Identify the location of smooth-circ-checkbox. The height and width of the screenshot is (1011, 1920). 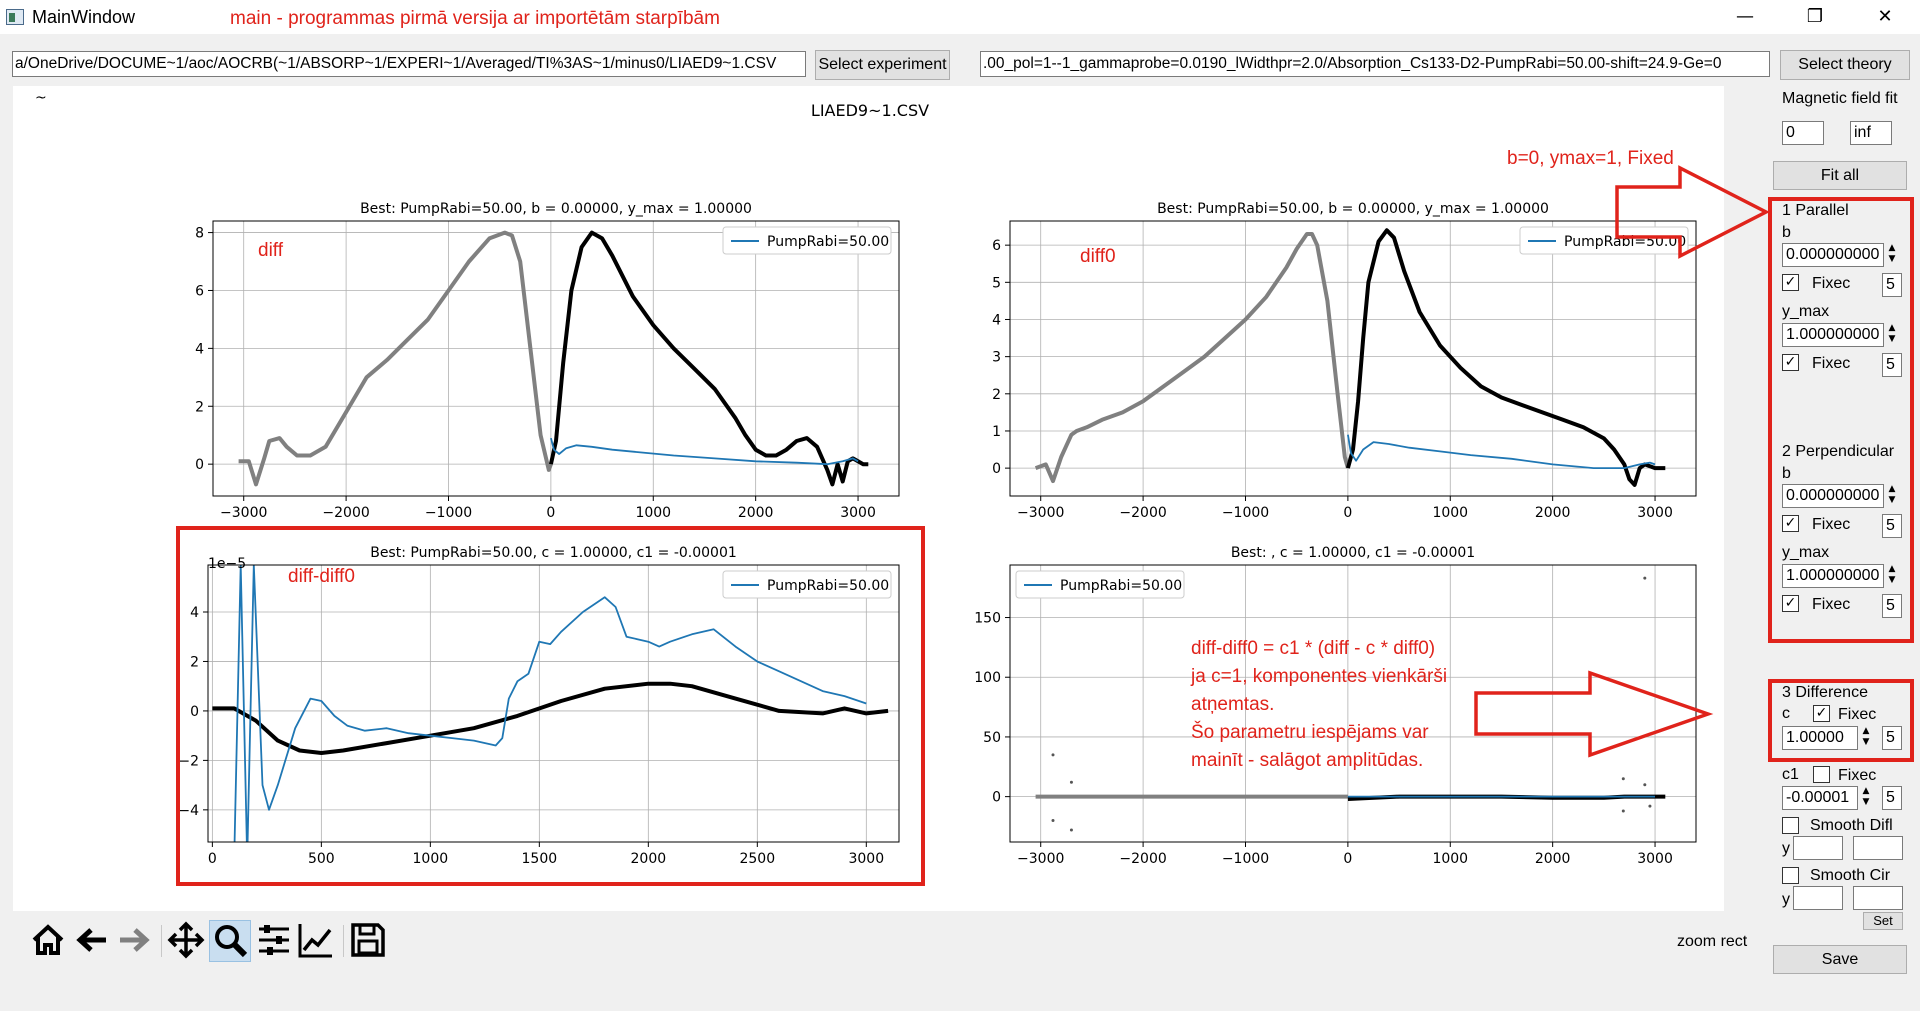
(1790, 875).